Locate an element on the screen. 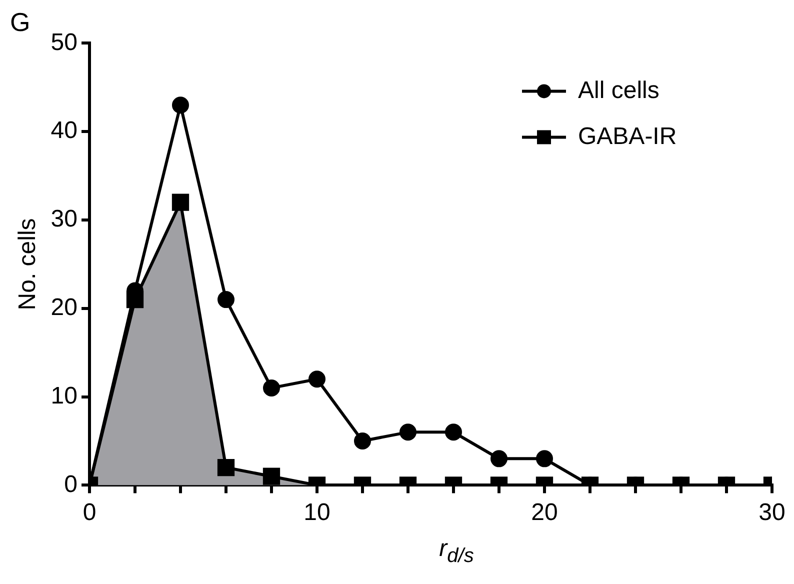 The height and width of the screenshot is (584, 794). y-tick-label: 30 is located at coordinates (64, 219).